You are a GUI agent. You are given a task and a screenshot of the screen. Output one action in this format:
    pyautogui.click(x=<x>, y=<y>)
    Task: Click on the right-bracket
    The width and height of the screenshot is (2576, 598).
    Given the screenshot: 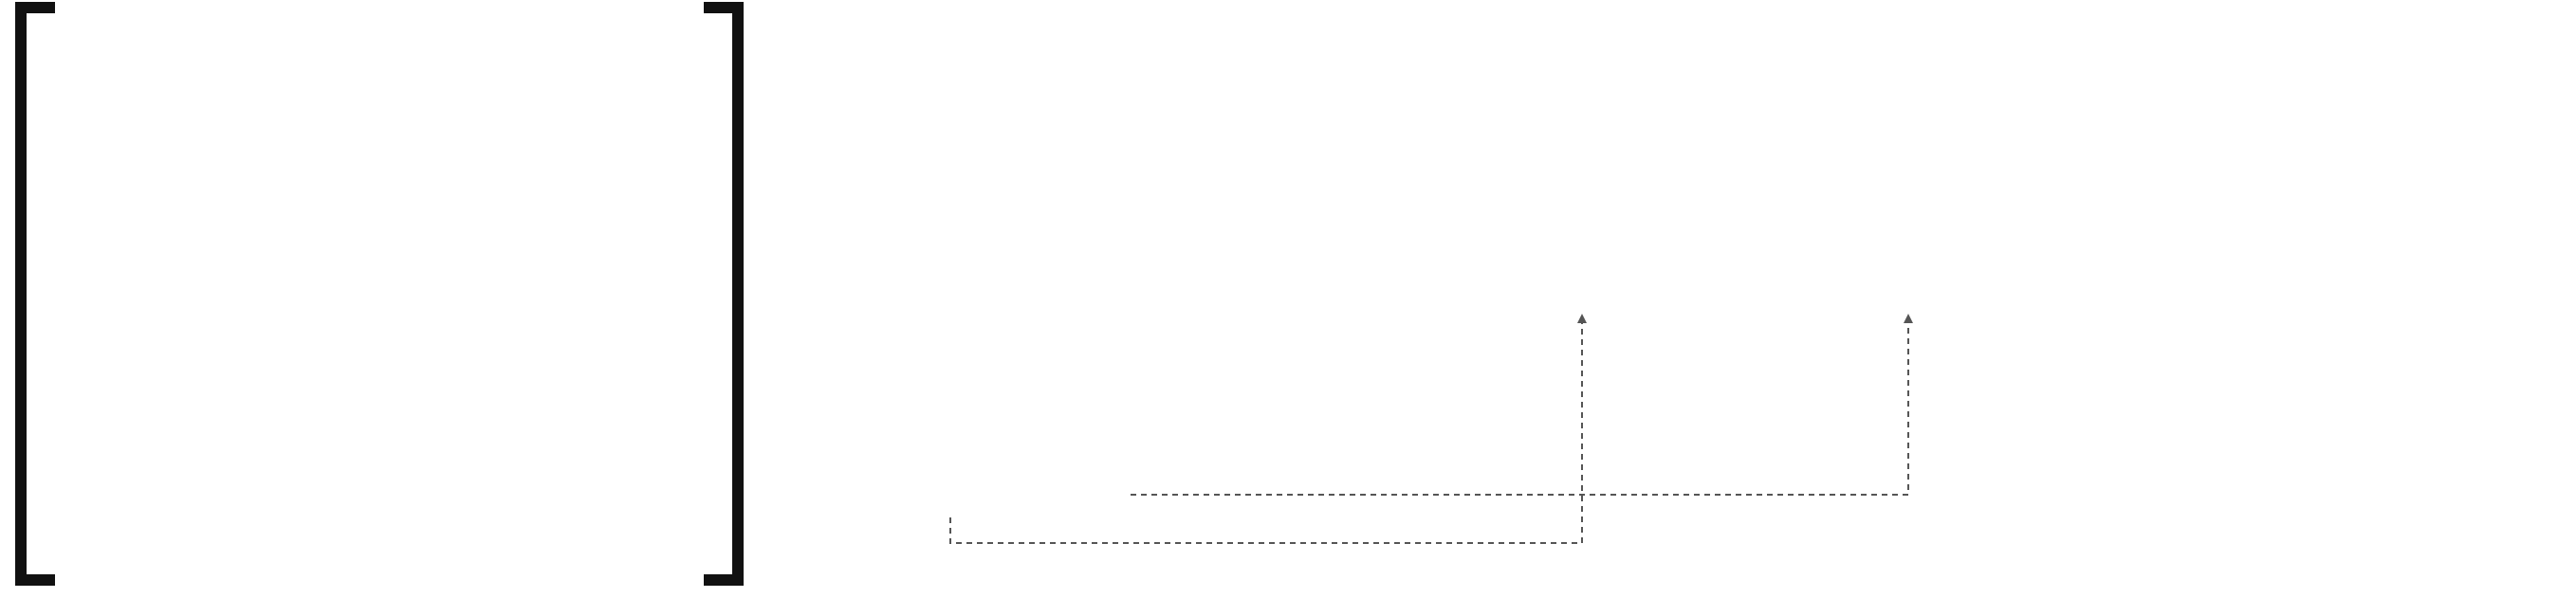 What is the action you would take?
    pyautogui.click(x=724, y=294)
    